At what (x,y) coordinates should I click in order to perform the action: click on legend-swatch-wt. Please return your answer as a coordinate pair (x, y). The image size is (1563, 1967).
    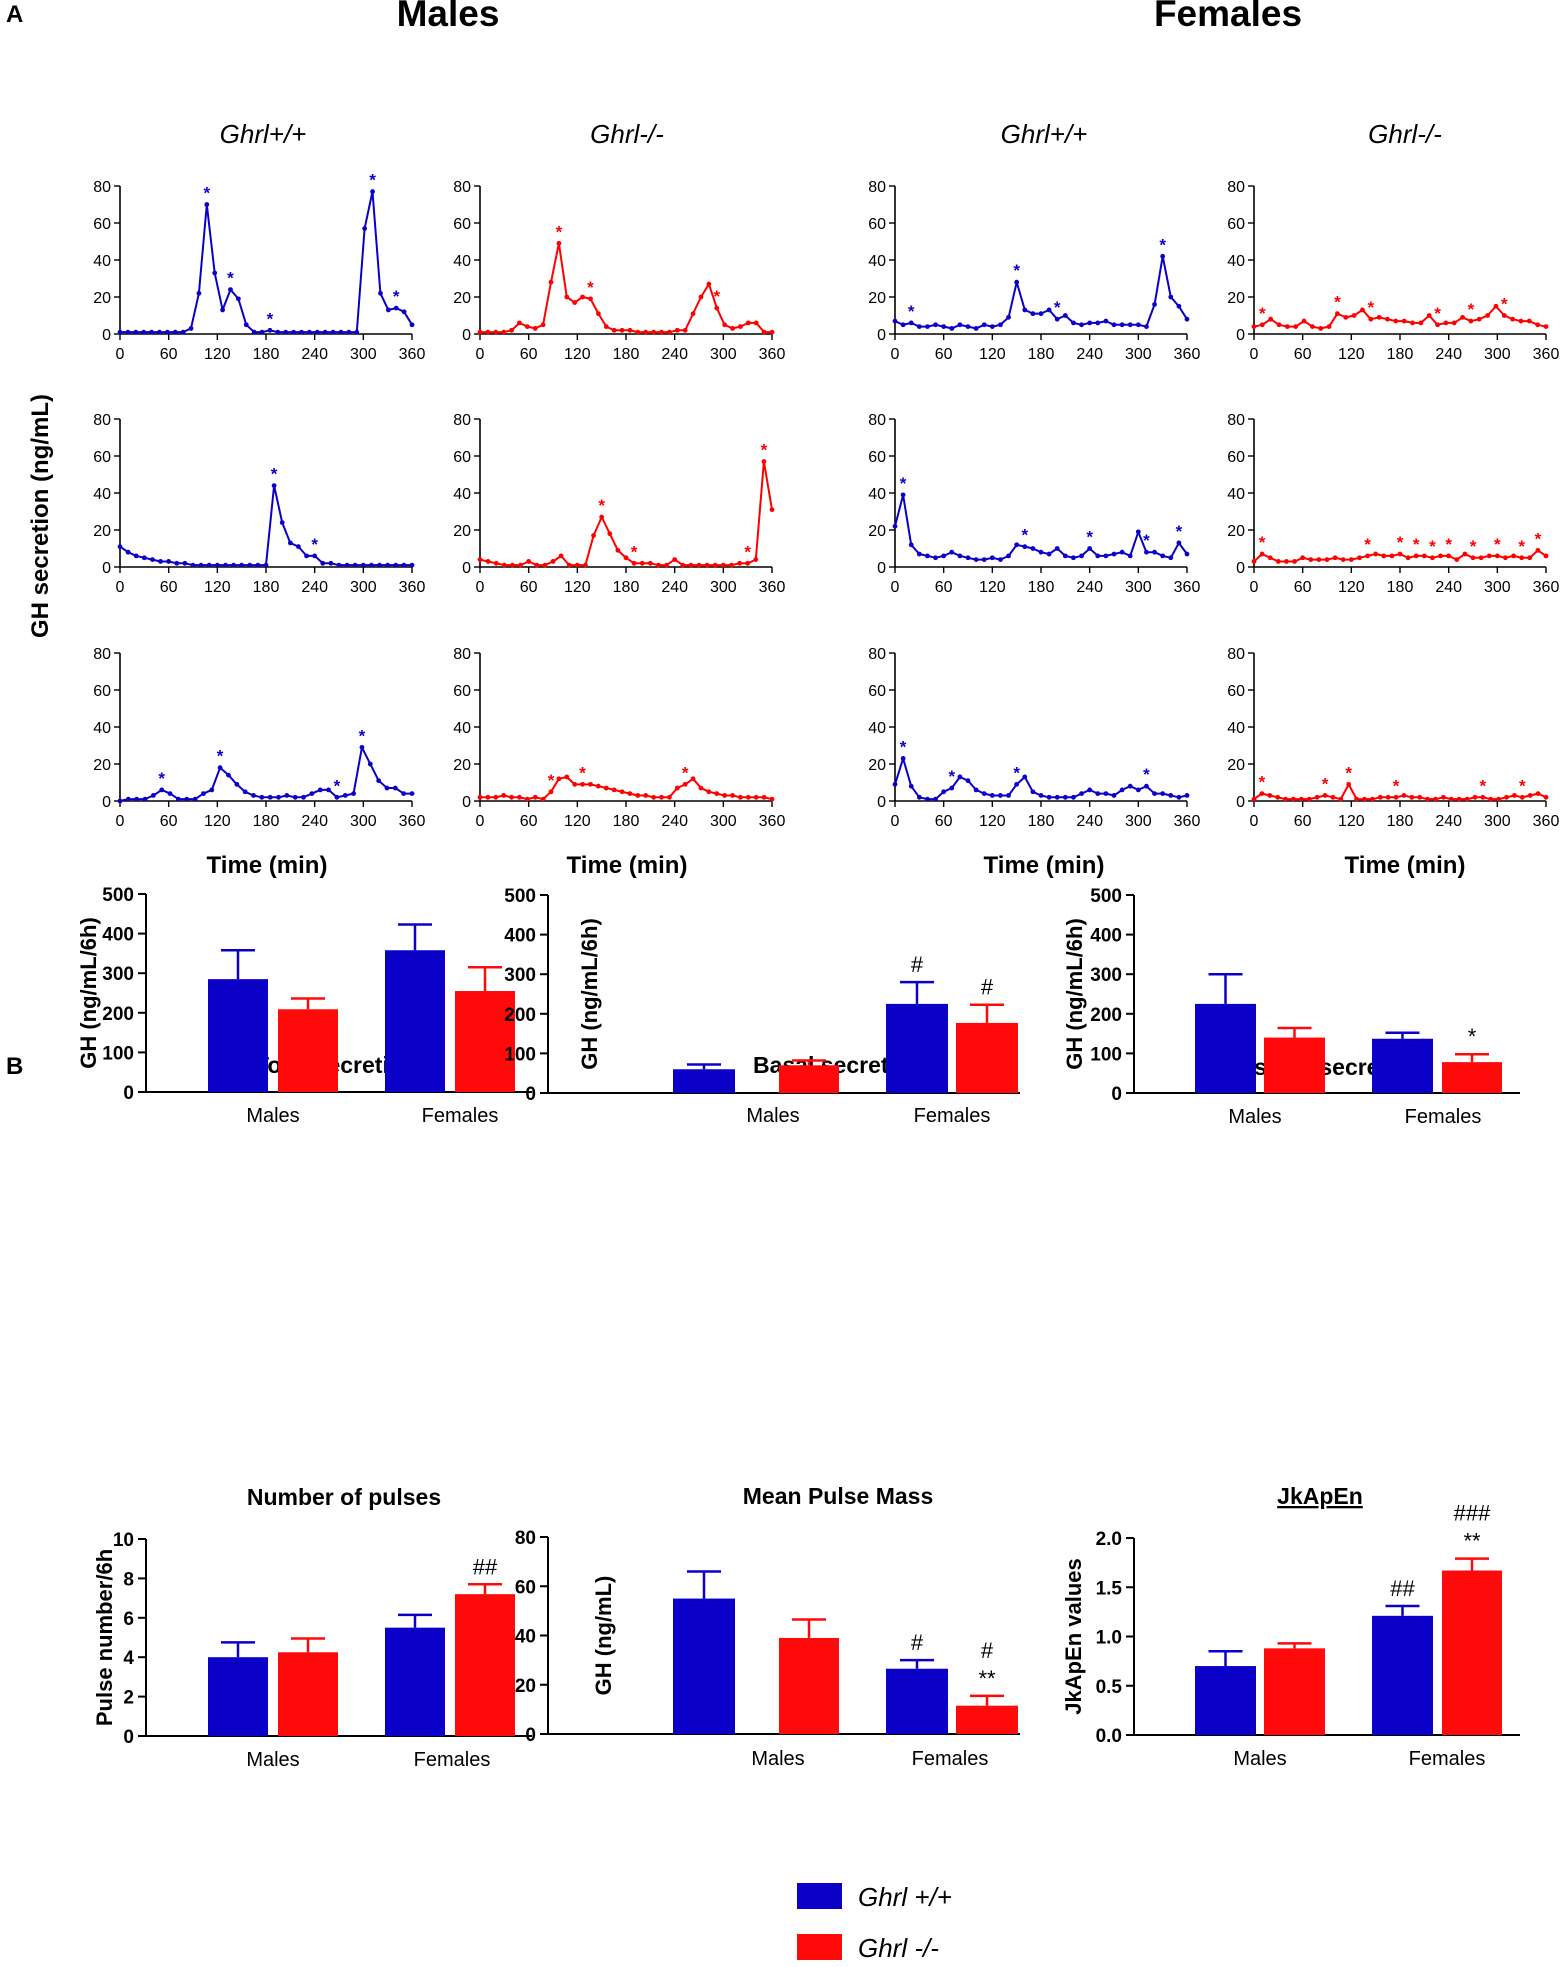
    Looking at the image, I should click on (819, 1896).